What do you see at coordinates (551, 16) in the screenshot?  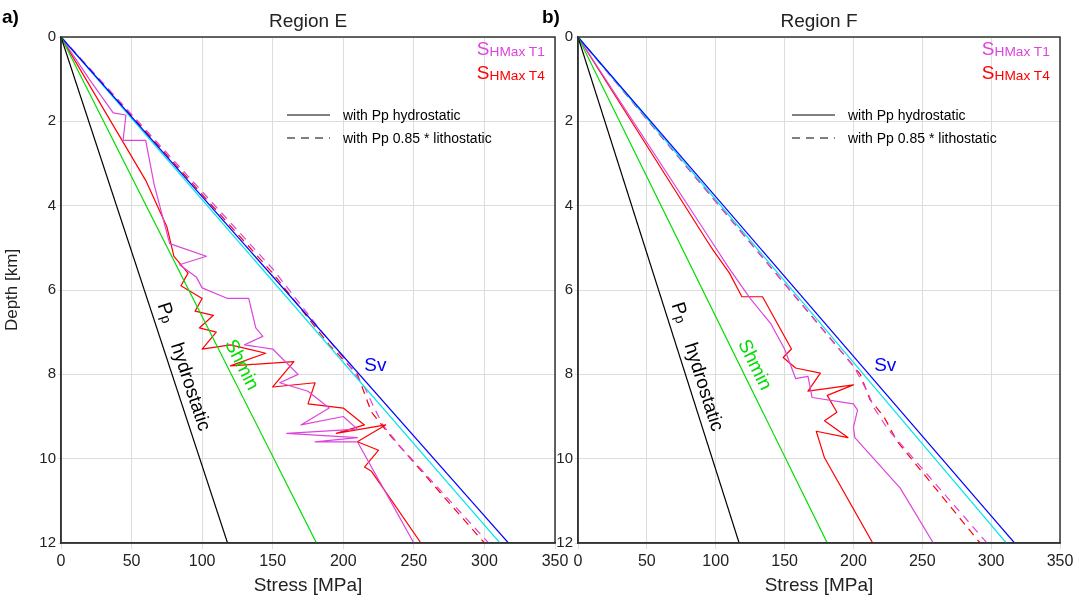 I see `text: b)` at bounding box center [551, 16].